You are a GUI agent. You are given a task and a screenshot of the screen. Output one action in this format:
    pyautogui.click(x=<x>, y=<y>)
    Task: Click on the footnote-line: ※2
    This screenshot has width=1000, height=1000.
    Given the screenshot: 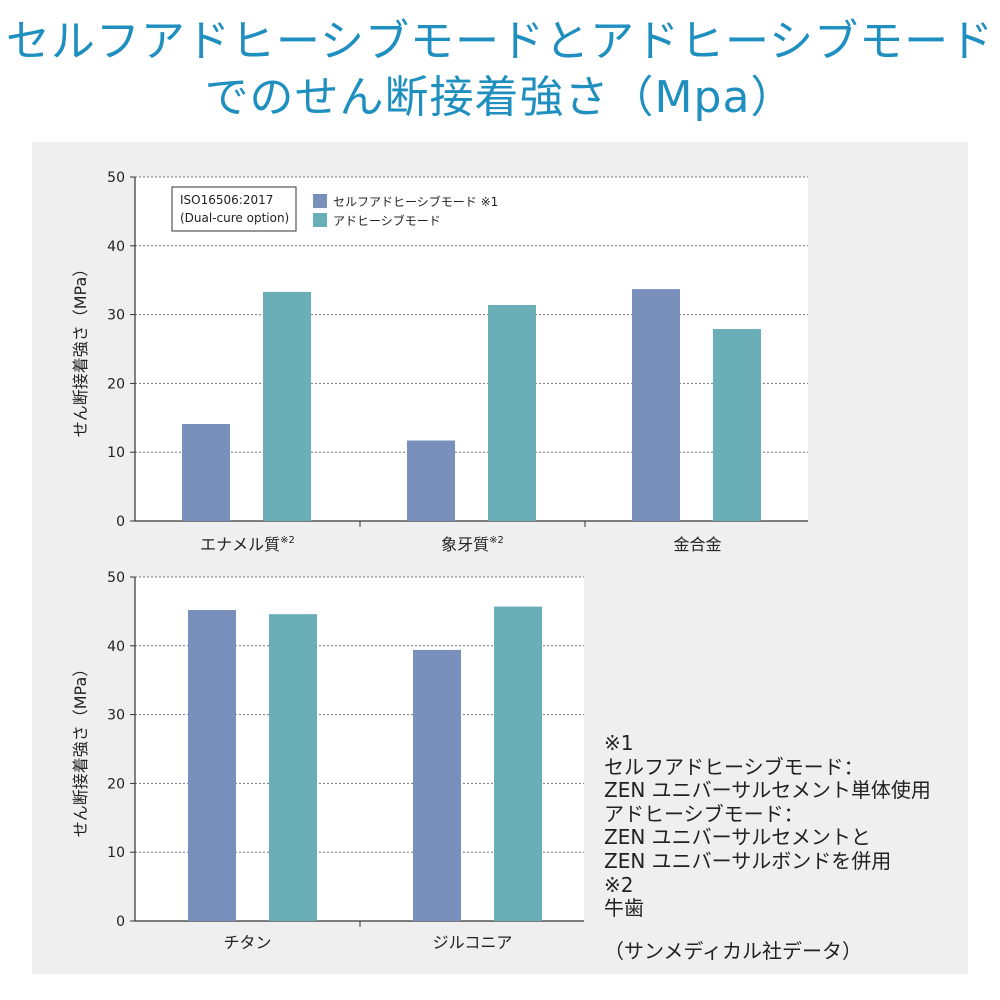 What is the action you would take?
    pyautogui.click(x=619, y=884)
    